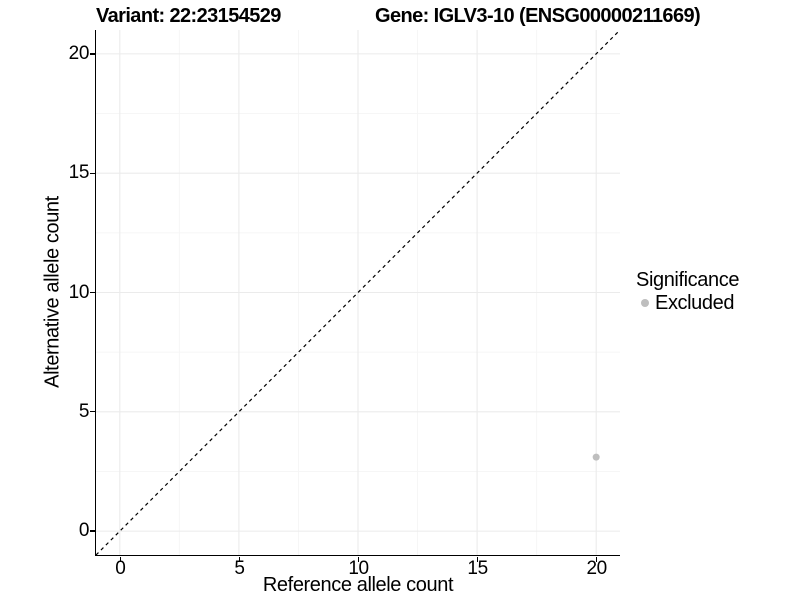 The width and height of the screenshot is (800, 600). I want to click on legend-entry: Excluded, so click(687, 303).